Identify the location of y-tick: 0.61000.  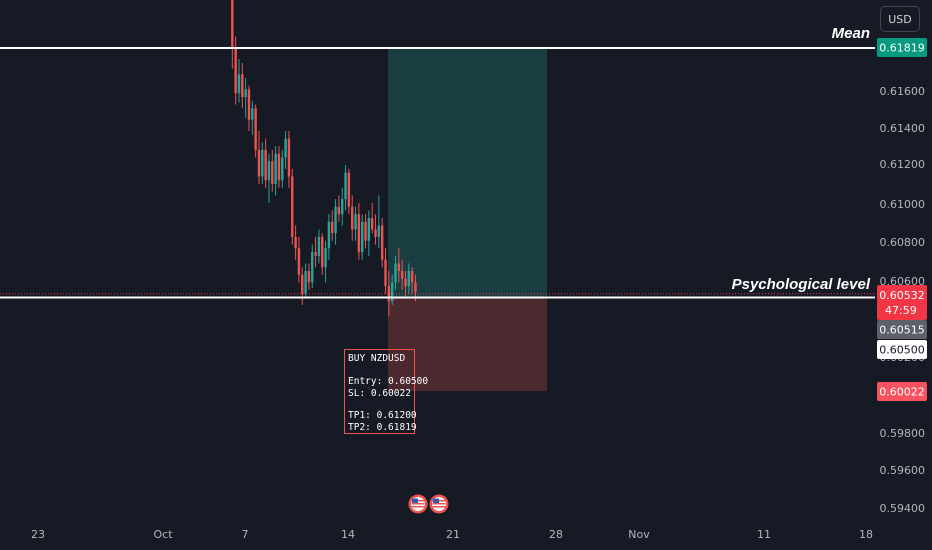
(903, 204).